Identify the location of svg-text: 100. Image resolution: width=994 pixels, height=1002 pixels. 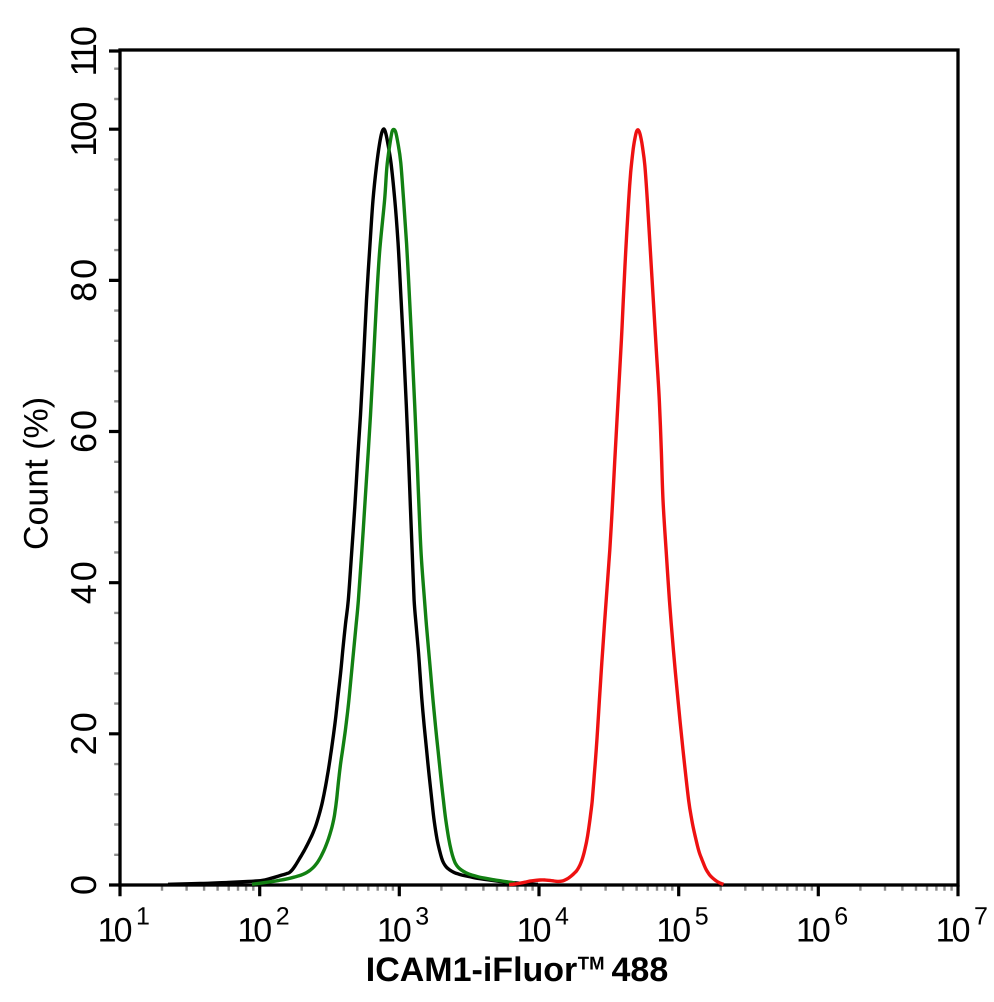
(83, 129).